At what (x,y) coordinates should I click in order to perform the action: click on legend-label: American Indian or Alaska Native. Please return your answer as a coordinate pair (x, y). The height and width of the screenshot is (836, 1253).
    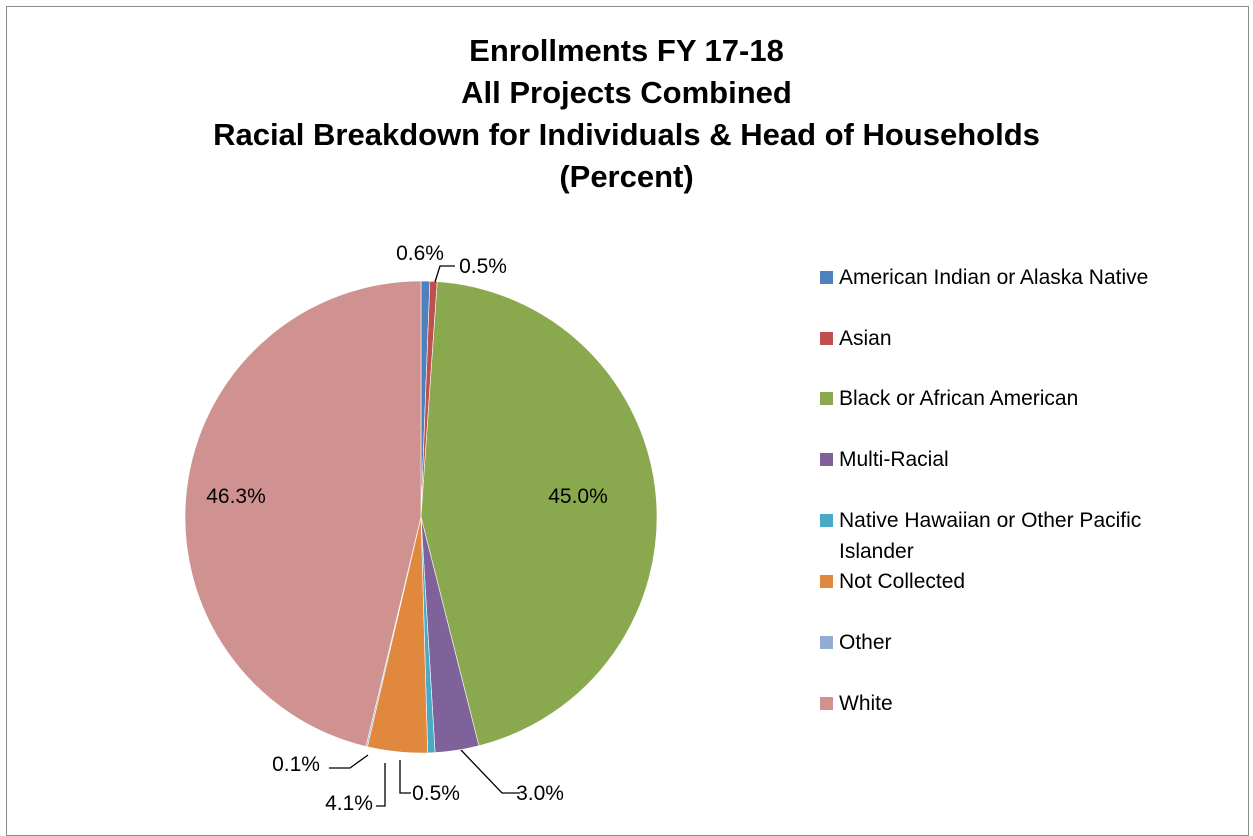
    Looking at the image, I should click on (994, 277).